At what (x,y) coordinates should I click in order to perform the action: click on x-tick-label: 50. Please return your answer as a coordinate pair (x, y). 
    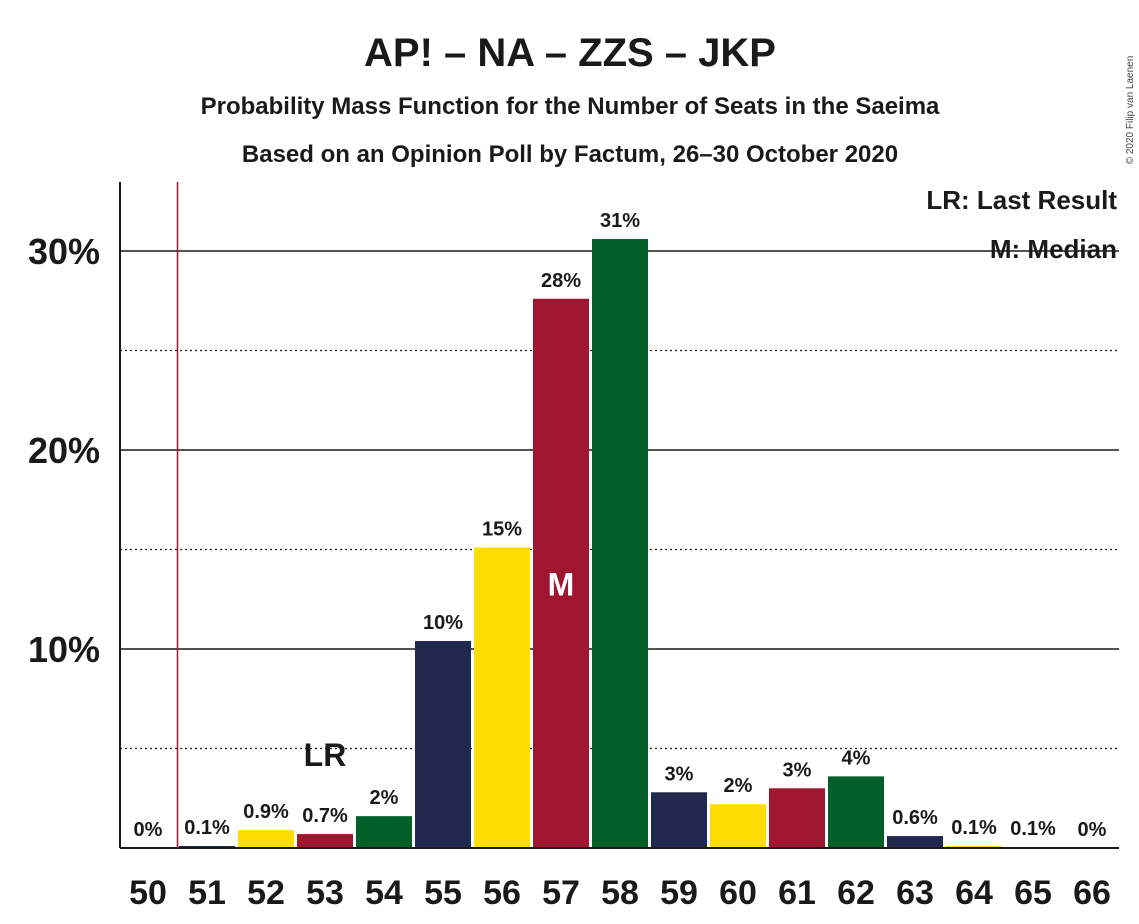
    Looking at the image, I should click on (148, 893).